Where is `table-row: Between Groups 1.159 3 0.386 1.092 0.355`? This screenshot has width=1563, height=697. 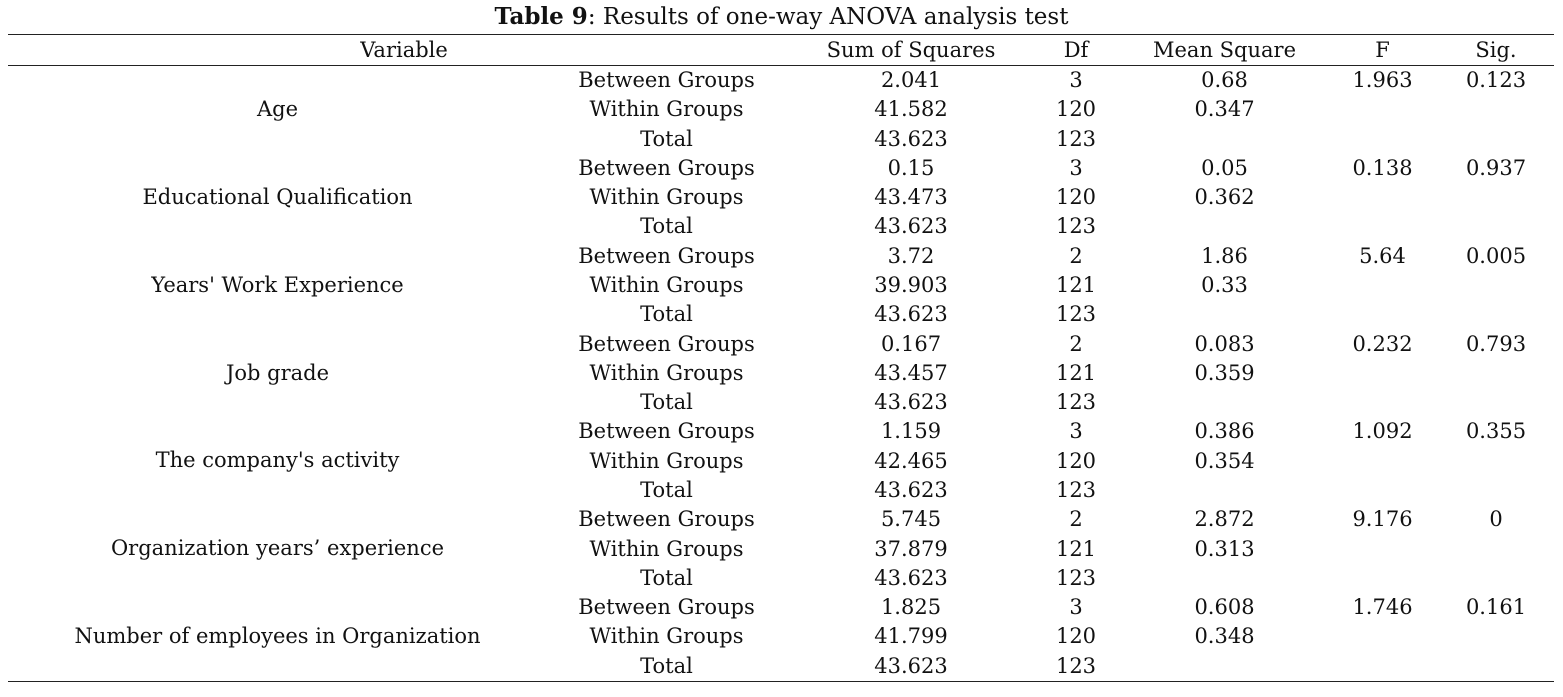
table-row: Between Groups 1.159 3 0.386 1.092 0.355 is located at coordinates (781, 431).